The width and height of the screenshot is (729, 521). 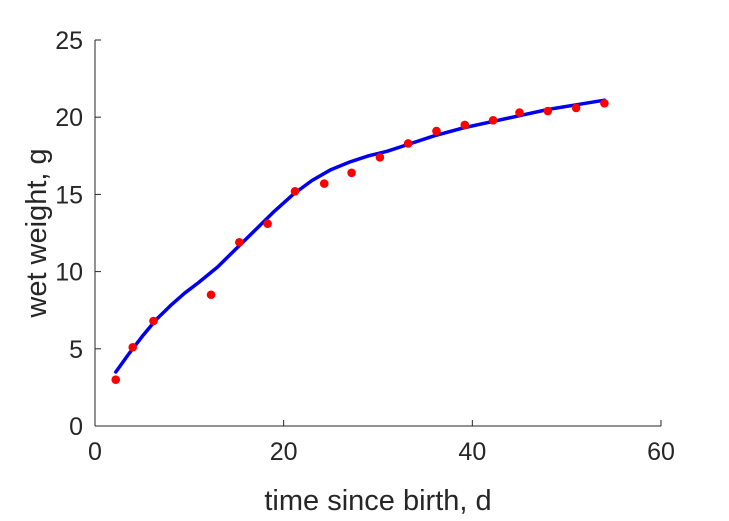 What do you see at coordinates (284, 452) in the screenshot?
I see `x-tick-label: 20` at bounding box center [284, 452].